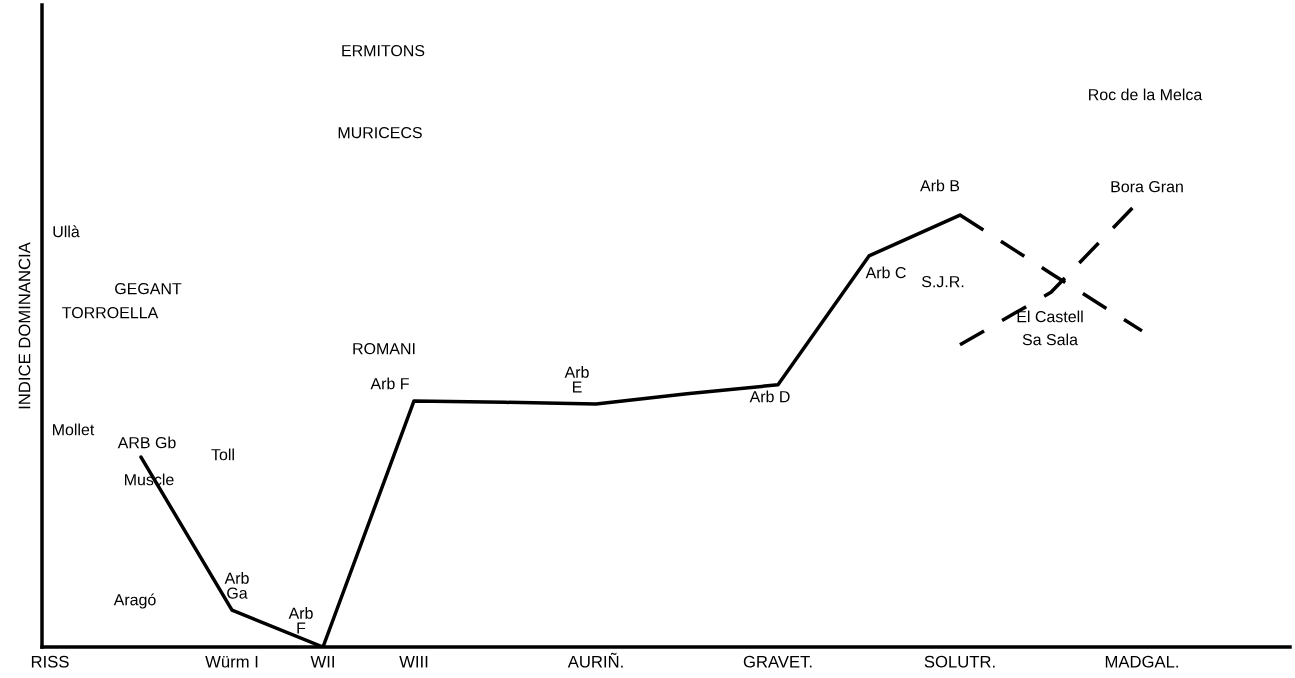 The image size is (1295, 678). What do you see at coordinates (148, 288) in the screenshot?
I see `annotation: GEGANT` at bounding box center [148, 288].